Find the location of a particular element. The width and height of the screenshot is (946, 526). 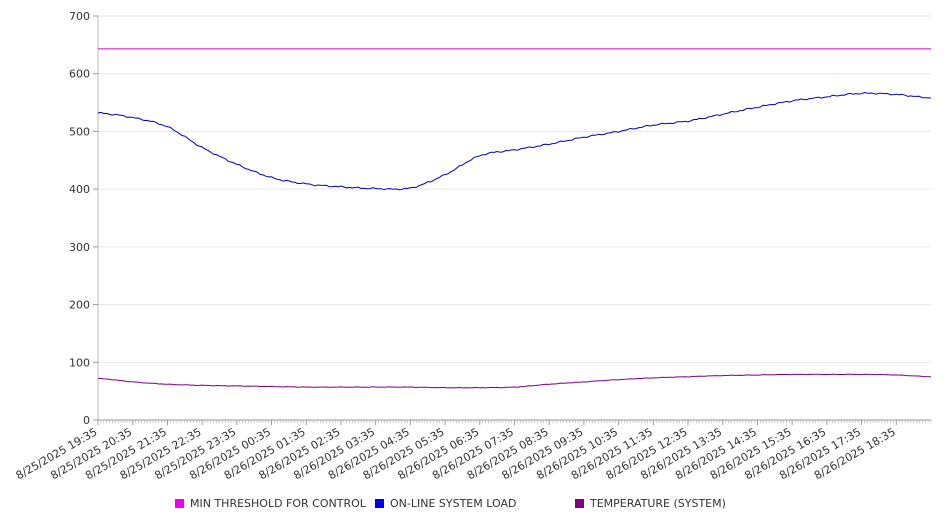

legend-item-system-load: ON-LINE SYSTEM LOAD is located at coordinates (445, 503).